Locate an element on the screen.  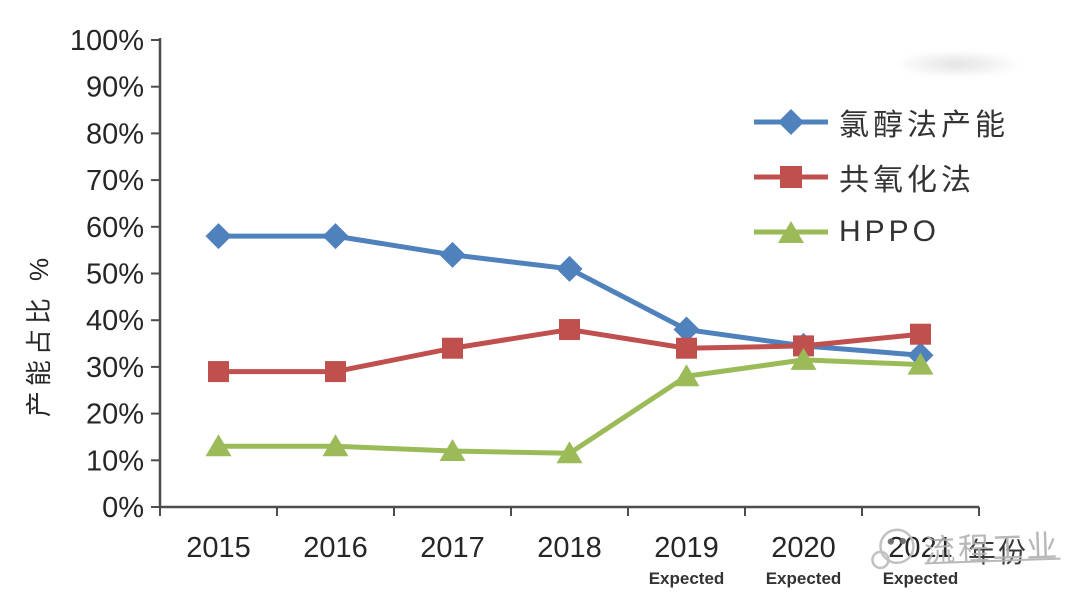
legend-square-marker-icon is located at coordinates (791, 176).